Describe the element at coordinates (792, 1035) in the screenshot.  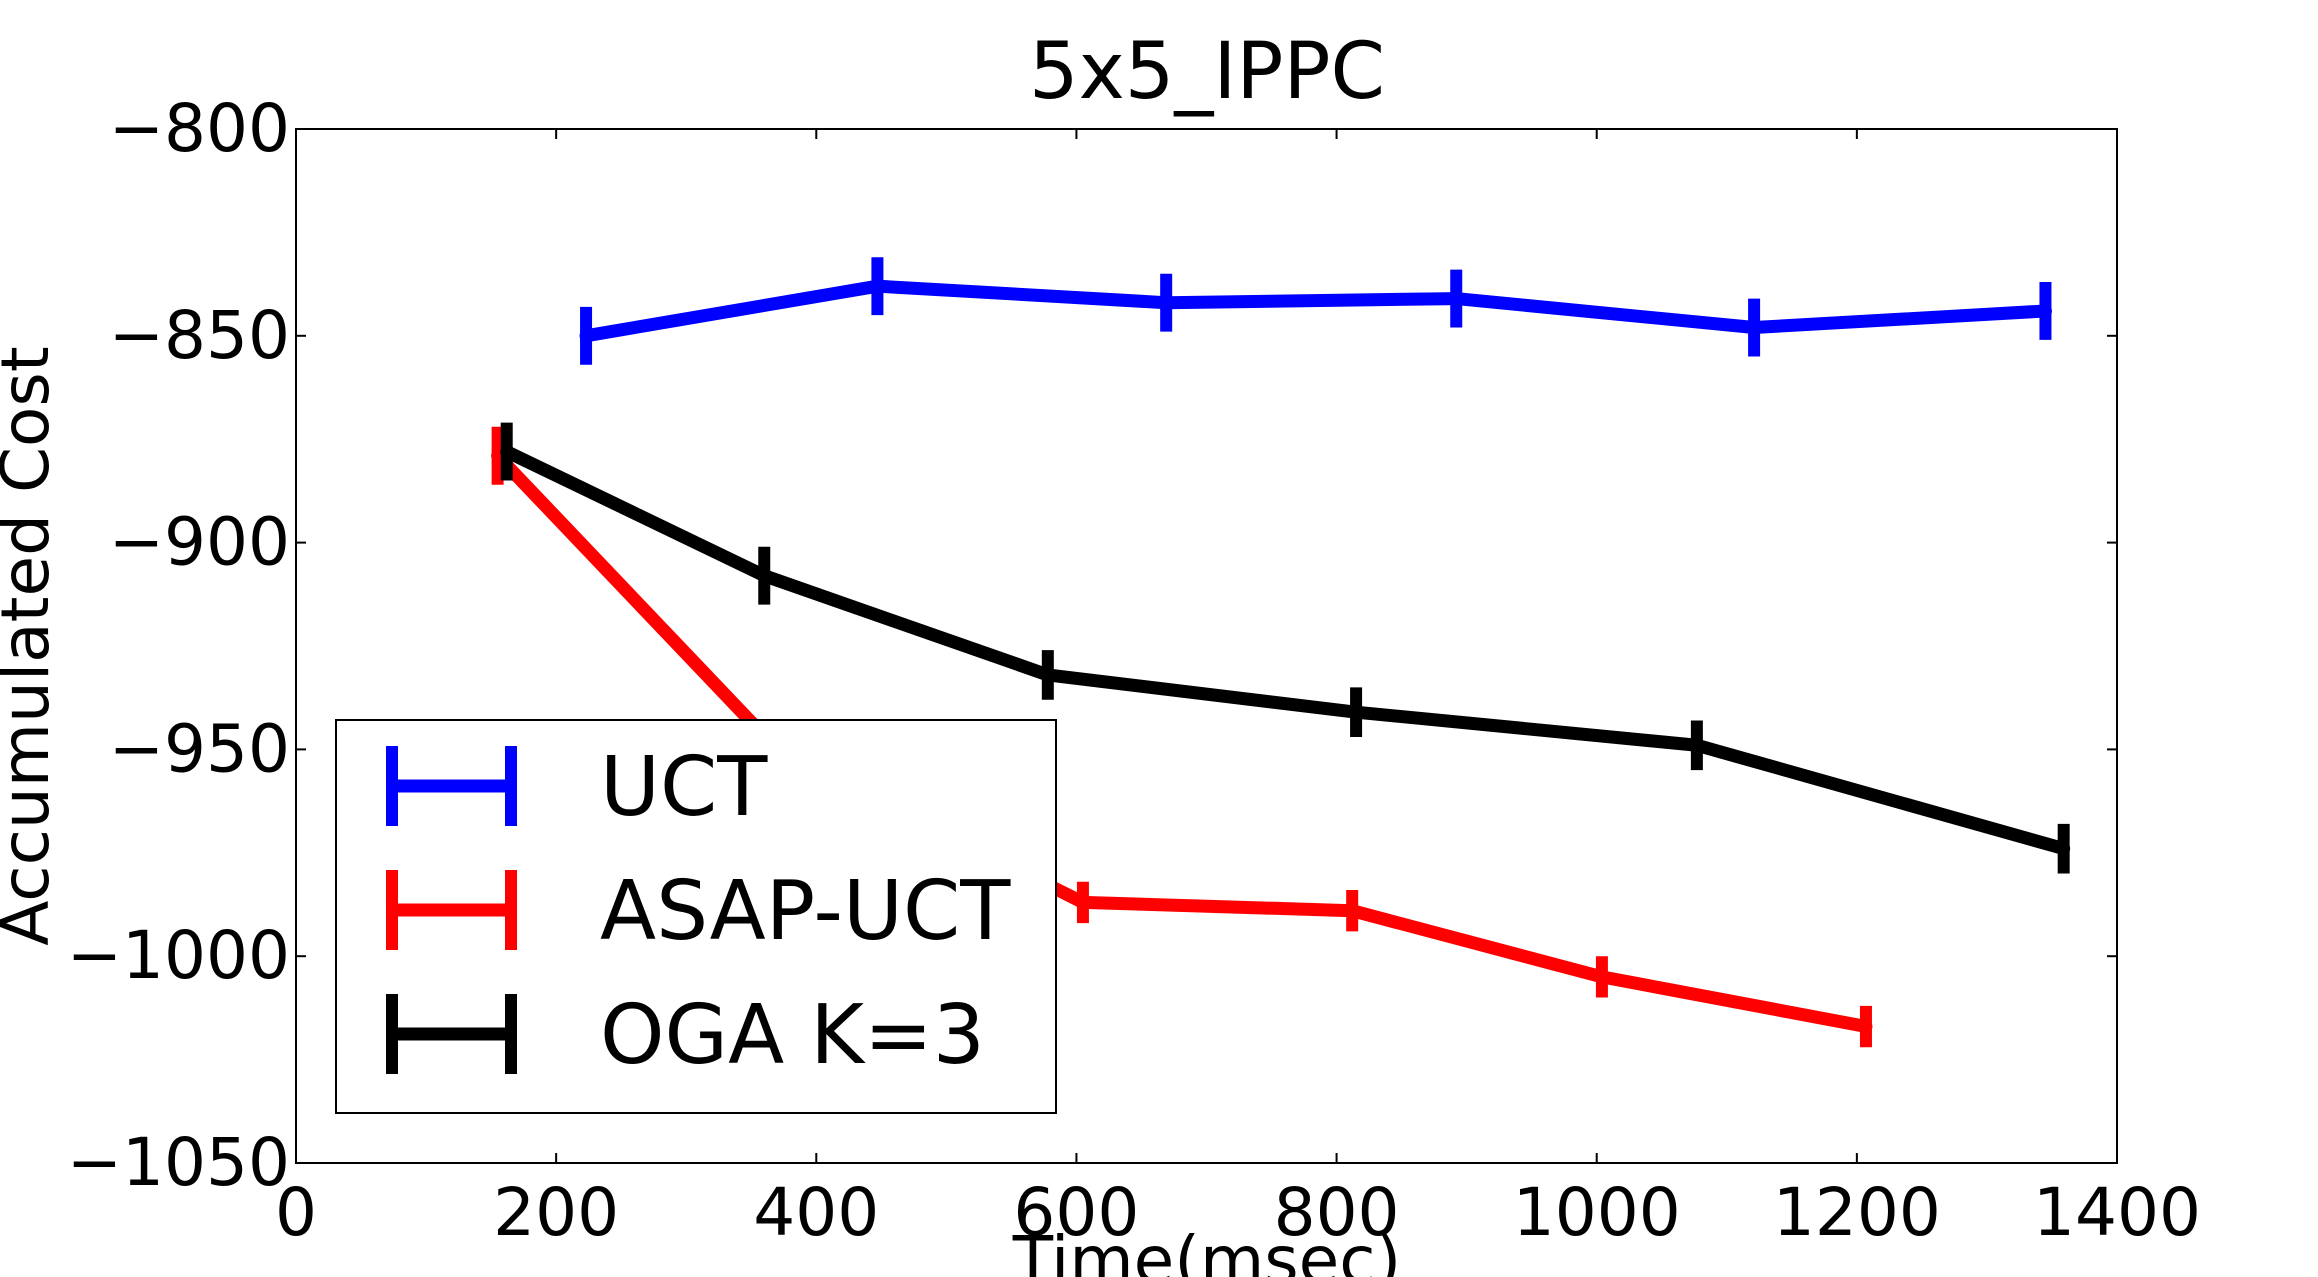
I see `legend-label: OGA K=3` at that location.